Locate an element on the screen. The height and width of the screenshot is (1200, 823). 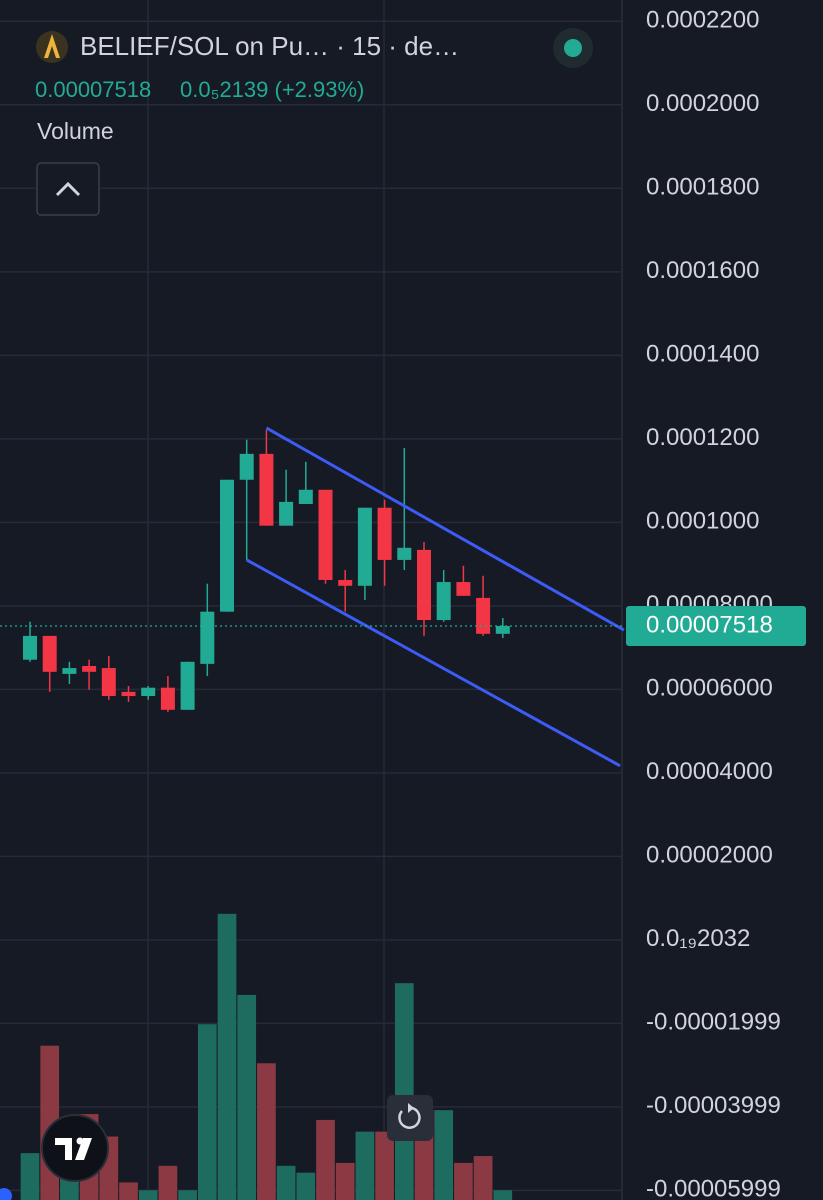
y-tick-label: 0.00004000 is located at coordinates (709, 771).